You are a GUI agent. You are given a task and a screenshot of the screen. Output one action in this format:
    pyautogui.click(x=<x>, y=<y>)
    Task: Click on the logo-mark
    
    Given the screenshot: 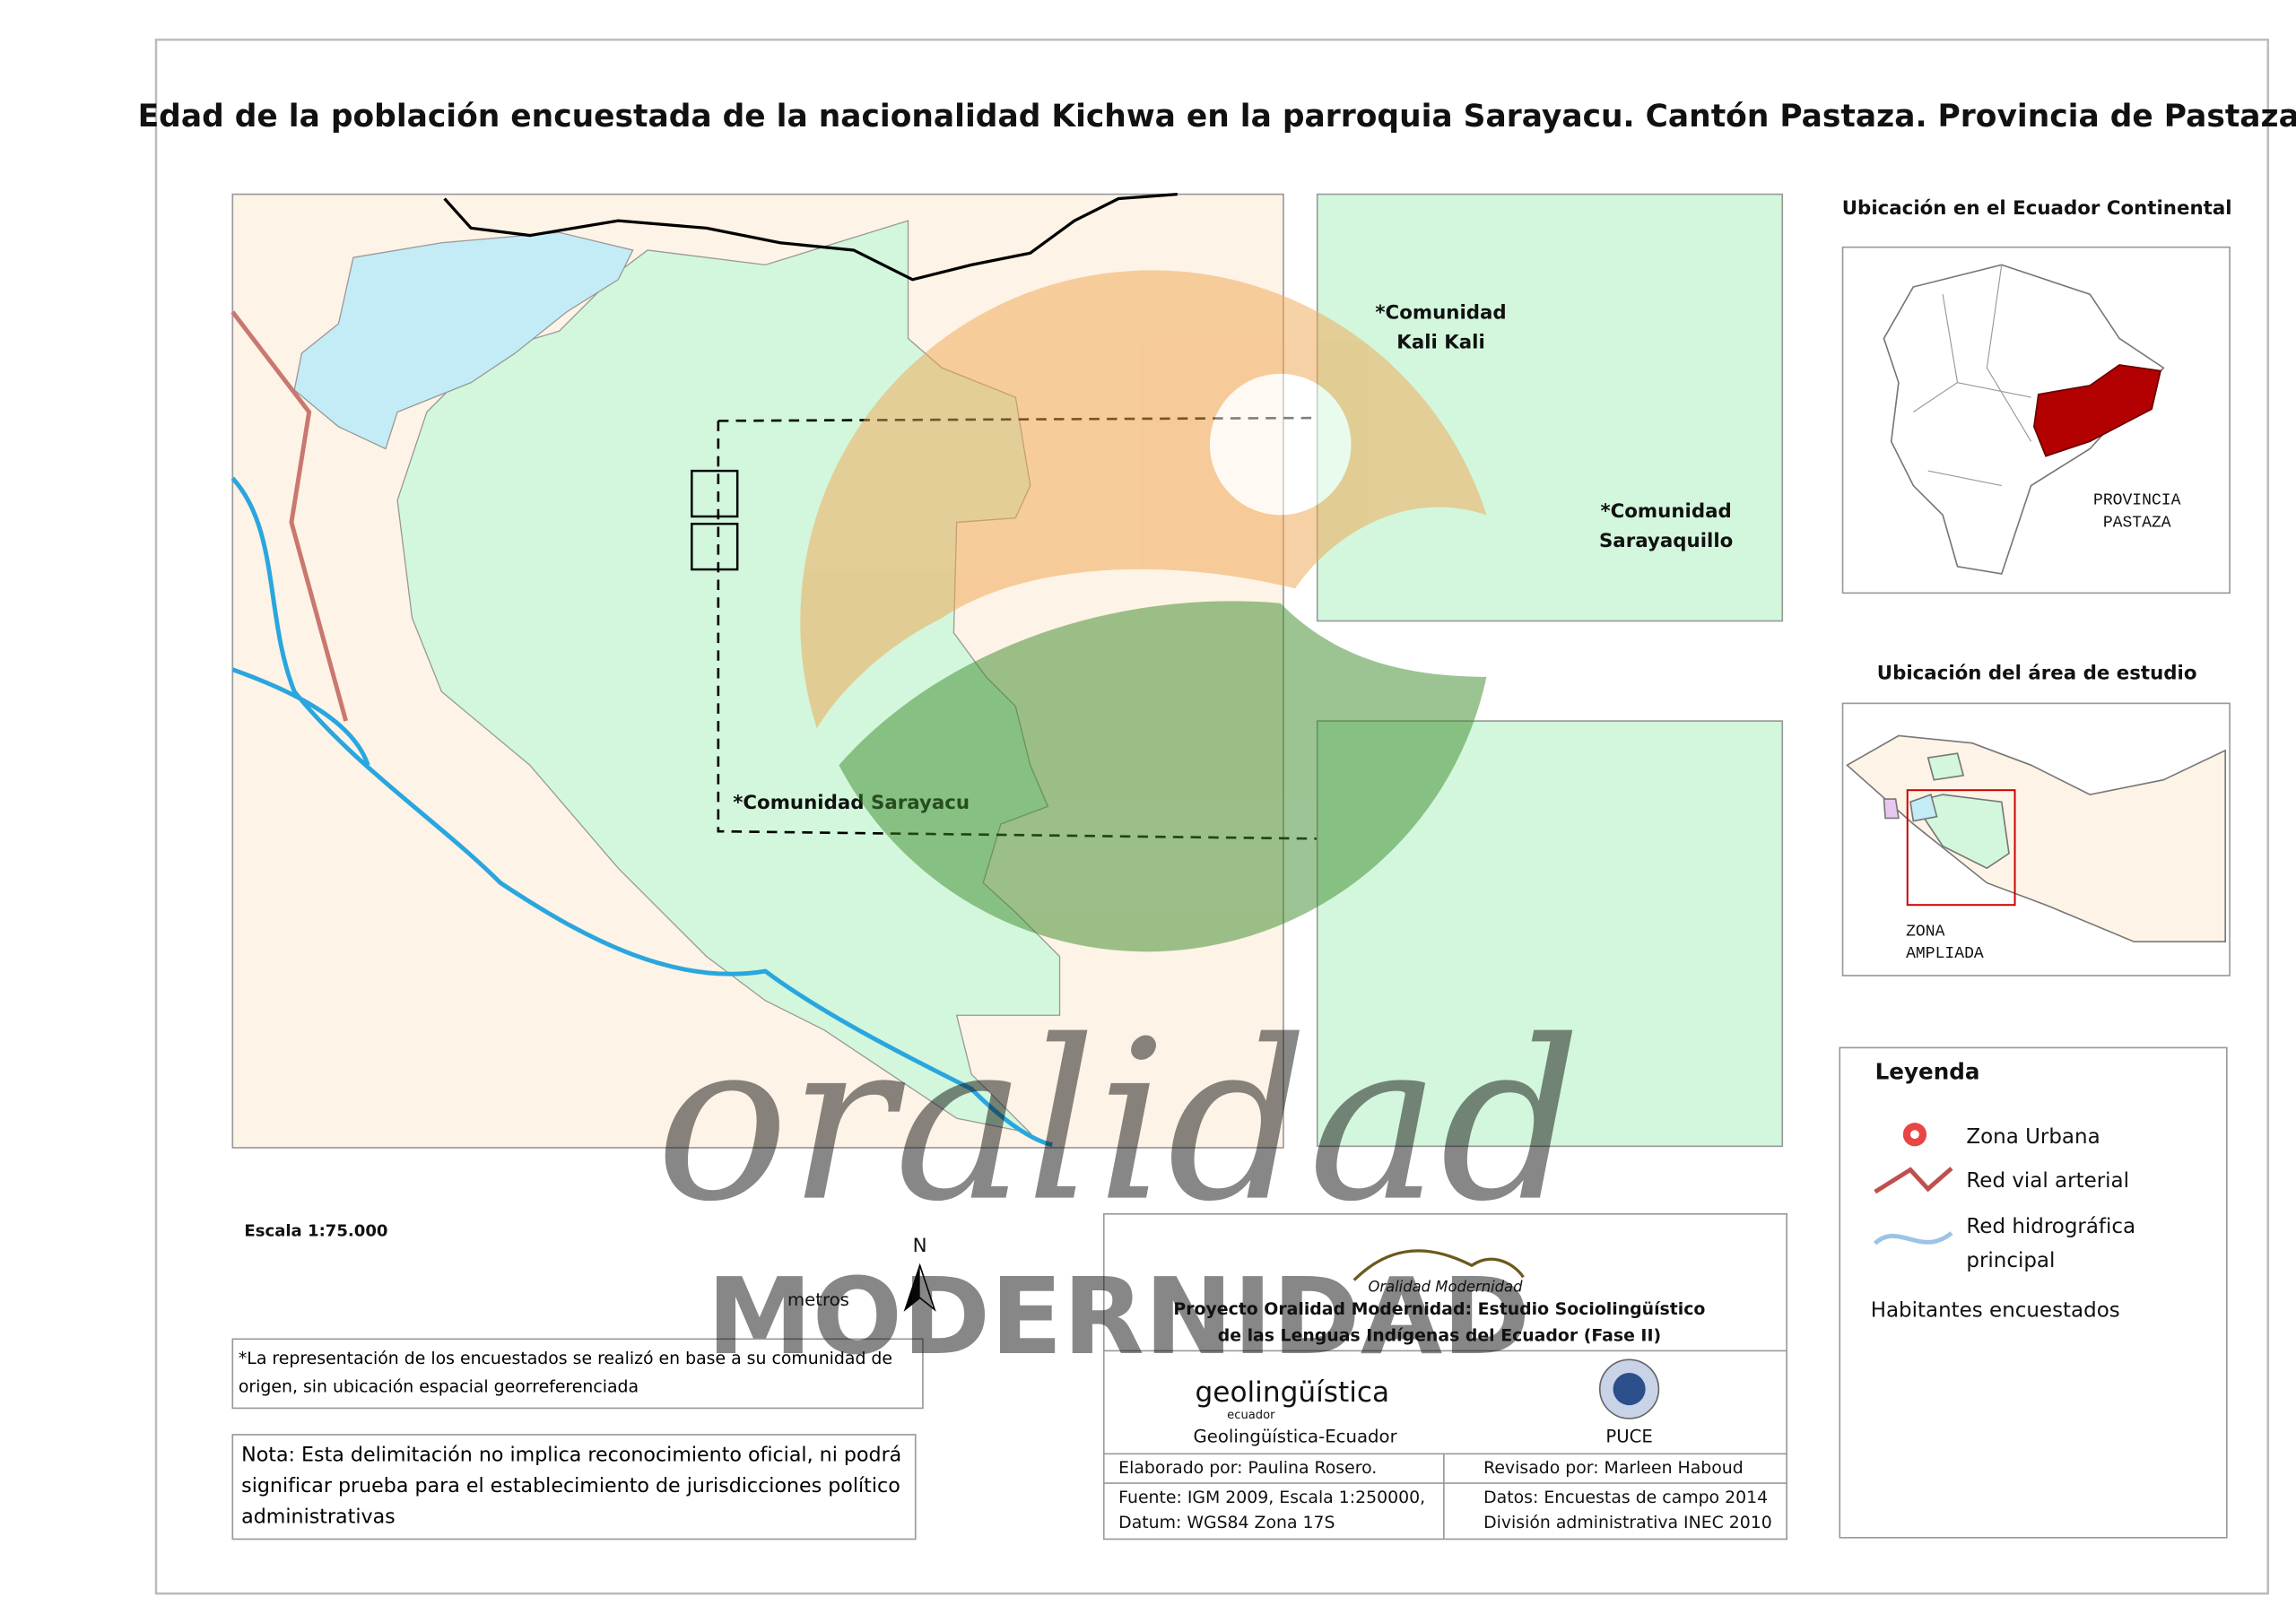 What is the action you would take?
    pyautogui.click(x=1438, y=1265)
    